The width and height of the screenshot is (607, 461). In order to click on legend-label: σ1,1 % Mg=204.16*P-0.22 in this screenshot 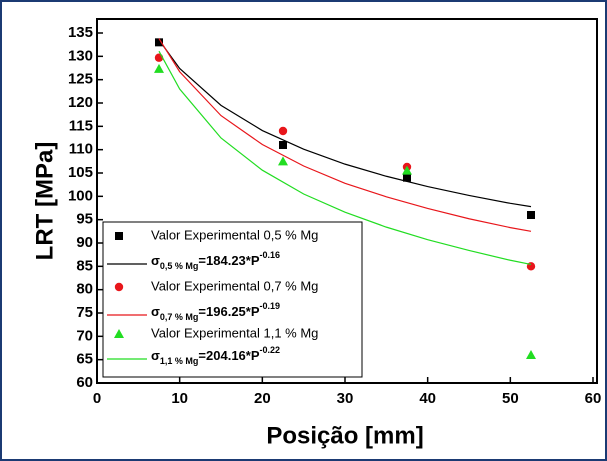, I will do `click(215, 355)`.